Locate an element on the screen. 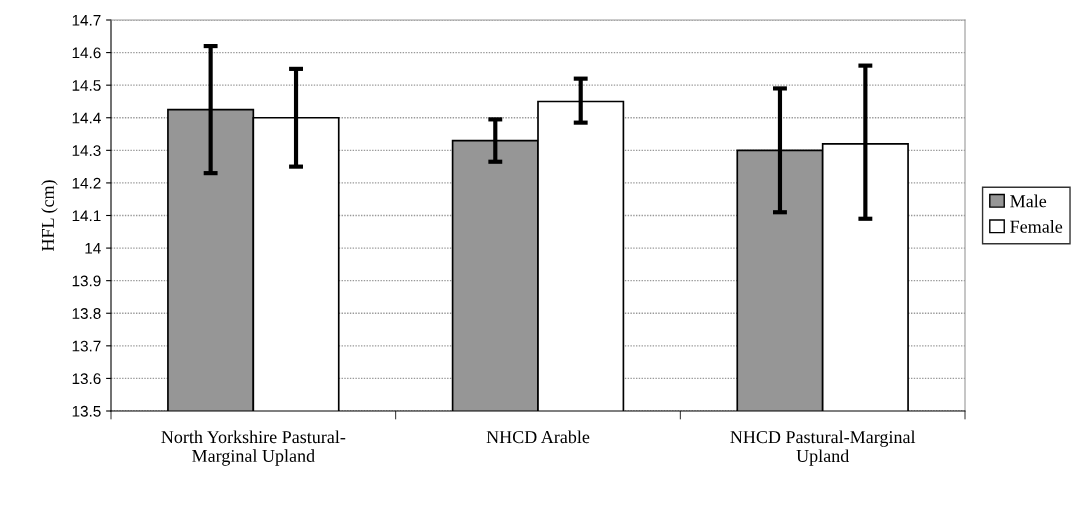 Image resolution: width=1090 pixels, height=509 pixels. y-tick-label: 14.4 is located at coordinates (86, 118).